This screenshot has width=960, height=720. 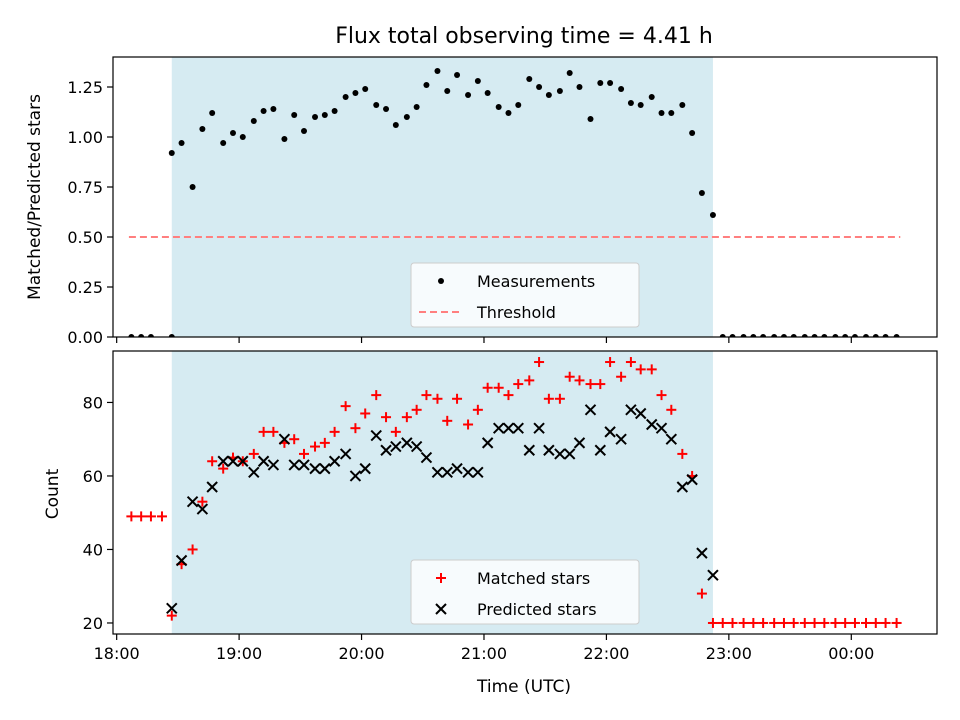 I want to click on legend-x-b, so click(x=441, y=609).